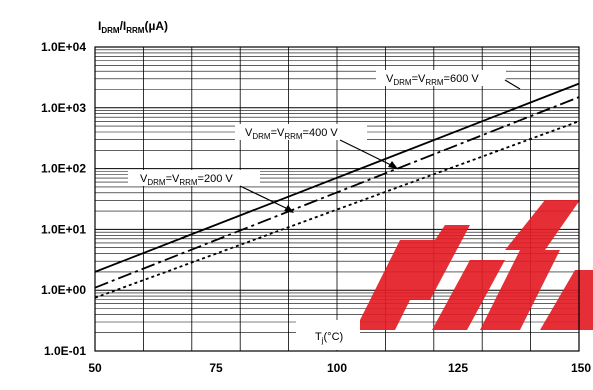  Describe the element at coordinates (63, 169) in the screenshot. I see `y-tick-label: 1.0E+02` at that location.